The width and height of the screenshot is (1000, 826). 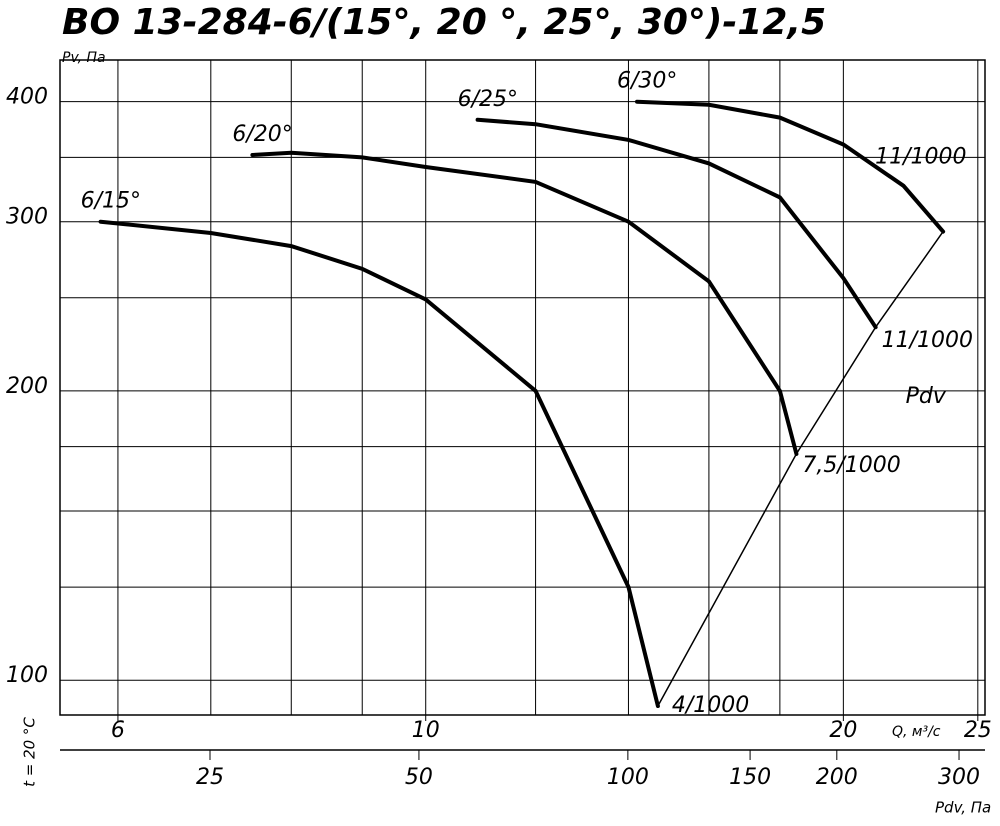 What do you see at coordinates (843, 730) in the screenshot?
I see `x-tick-label: 20` at bounding box center [843, 730].